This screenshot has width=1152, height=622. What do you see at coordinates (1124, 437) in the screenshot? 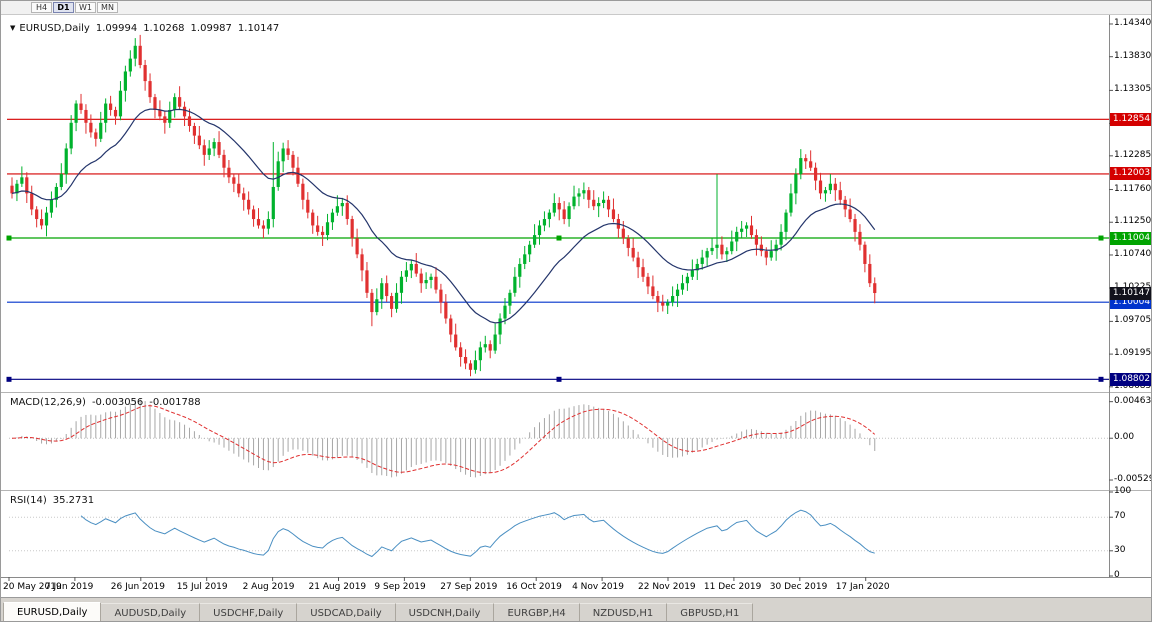
I see `macd-axis-tick: 0.00` at bounding box center [1124, 437].